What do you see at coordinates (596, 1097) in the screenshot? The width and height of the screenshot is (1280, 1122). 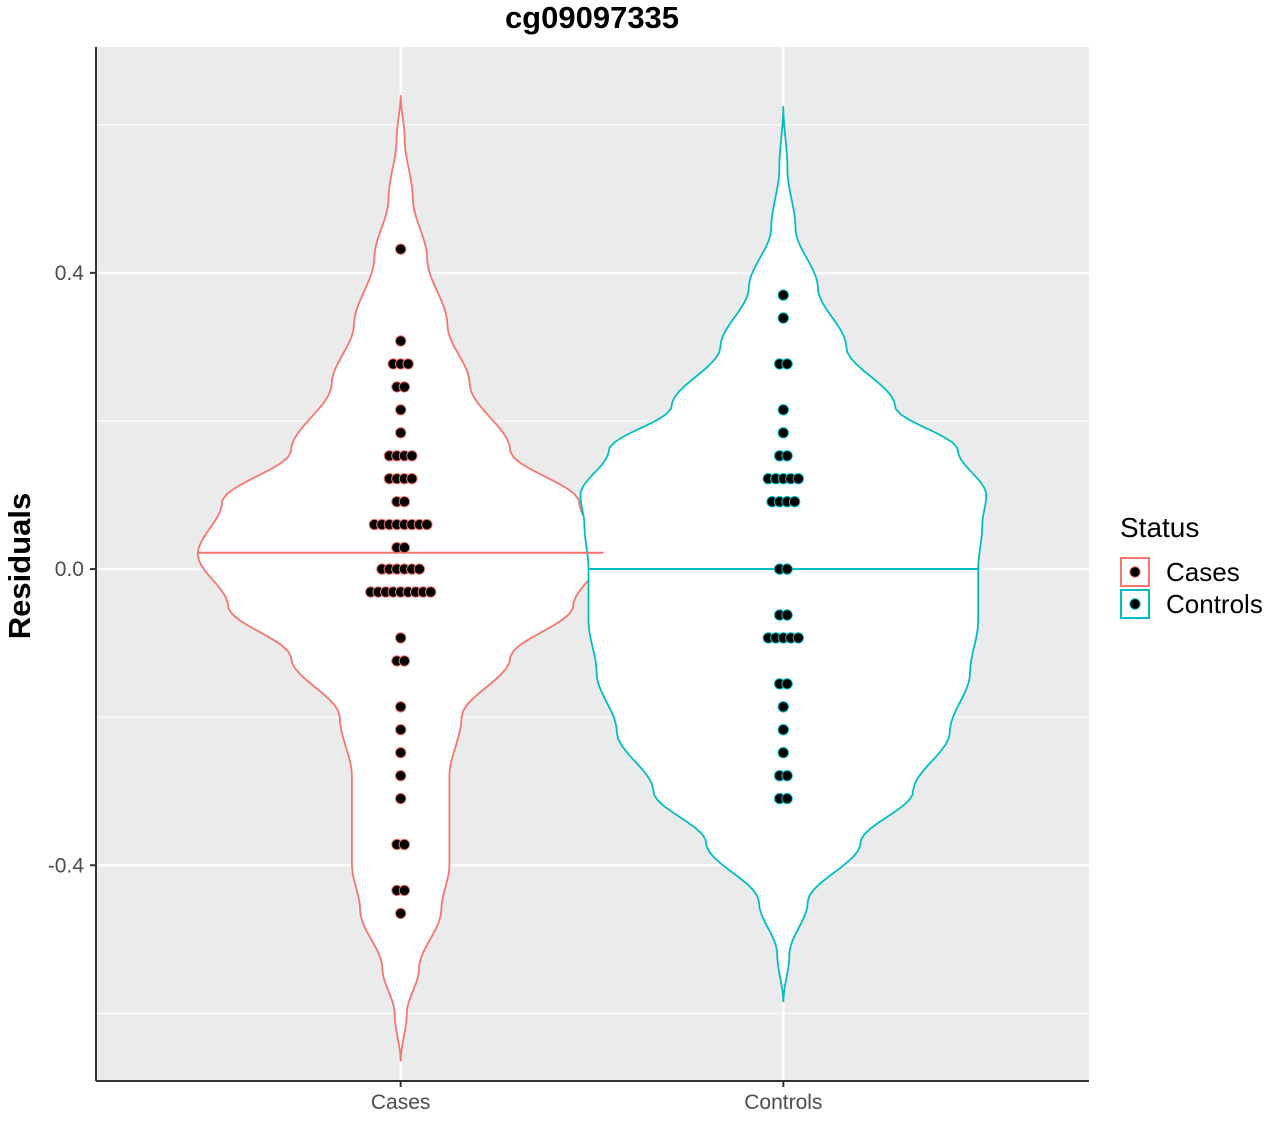 I see `x-ticks: Cases Controls` at bounding box center [596, 1097].